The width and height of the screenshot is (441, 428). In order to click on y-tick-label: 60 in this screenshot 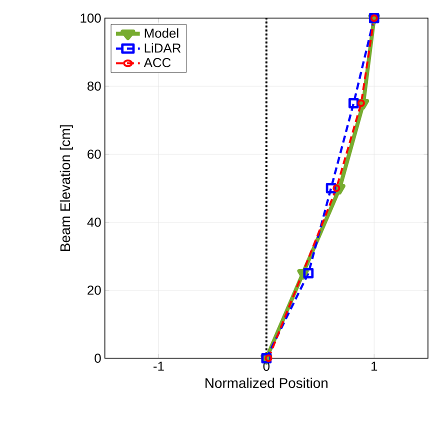, I will do `click(94, 154)`.